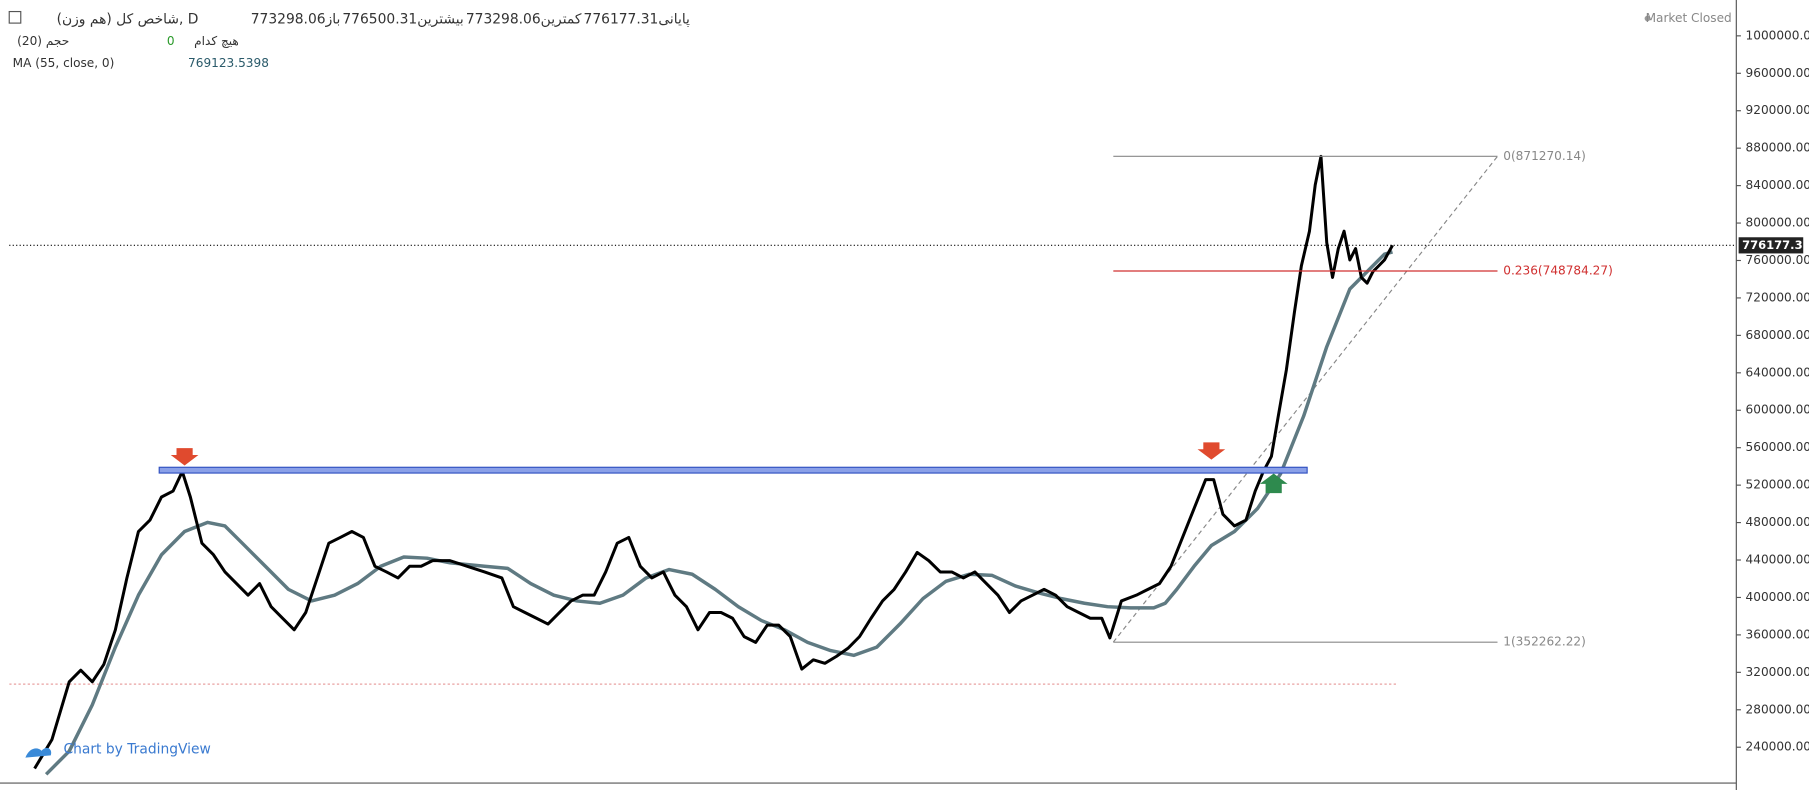 The image size is (1809, 794). I want to click on low: 773298.06کمترین, so click(524, 20).